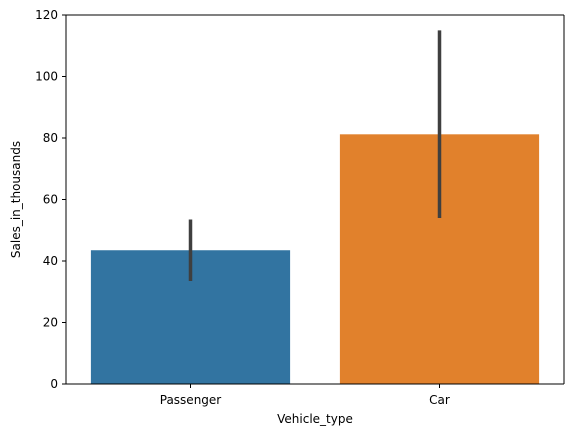 The width and height of the screenshot is (572, 437). What do you see at coordinates (54, 384) in the screenshot?
I see `y-tick-label: 0` at bounding box center [54, 384].